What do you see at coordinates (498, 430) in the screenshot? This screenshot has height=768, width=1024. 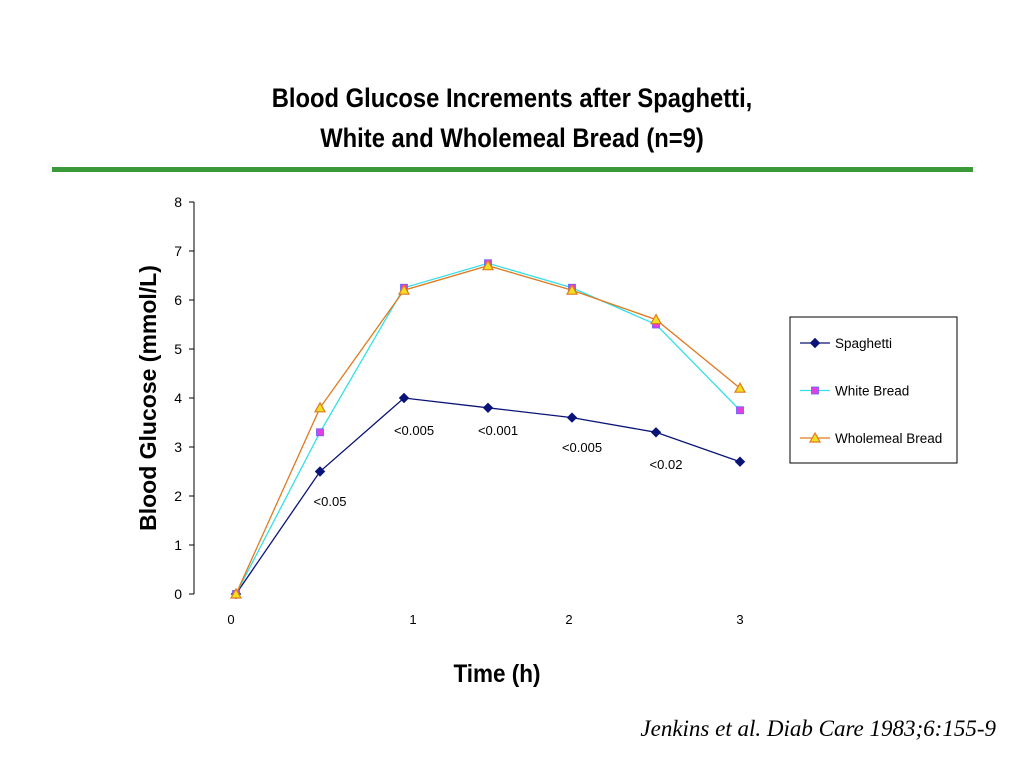 I see `p-value-annotation: <0.001` at bounding box center [498, 430].